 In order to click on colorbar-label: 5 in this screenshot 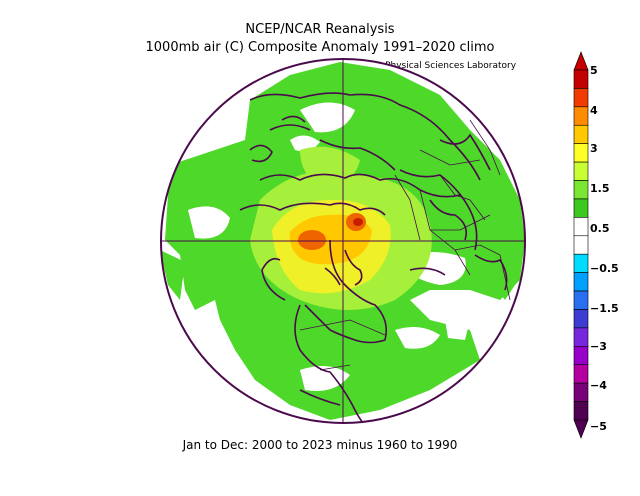, I will do `click(594, 70)`.